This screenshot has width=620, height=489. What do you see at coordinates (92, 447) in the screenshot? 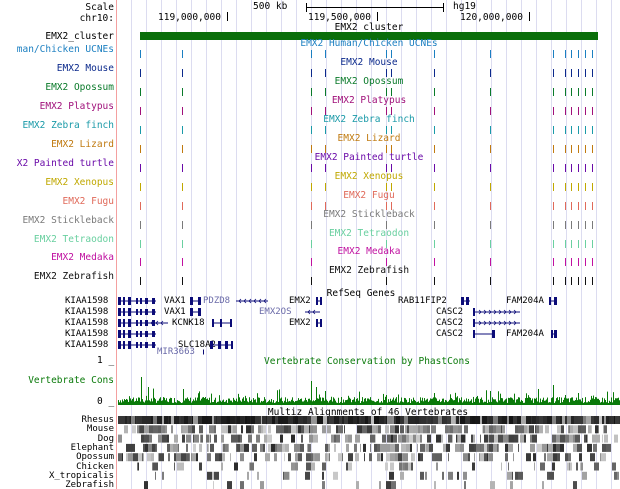
I see `multiz-species-label: Elephant` at bounding box center [92, 447].